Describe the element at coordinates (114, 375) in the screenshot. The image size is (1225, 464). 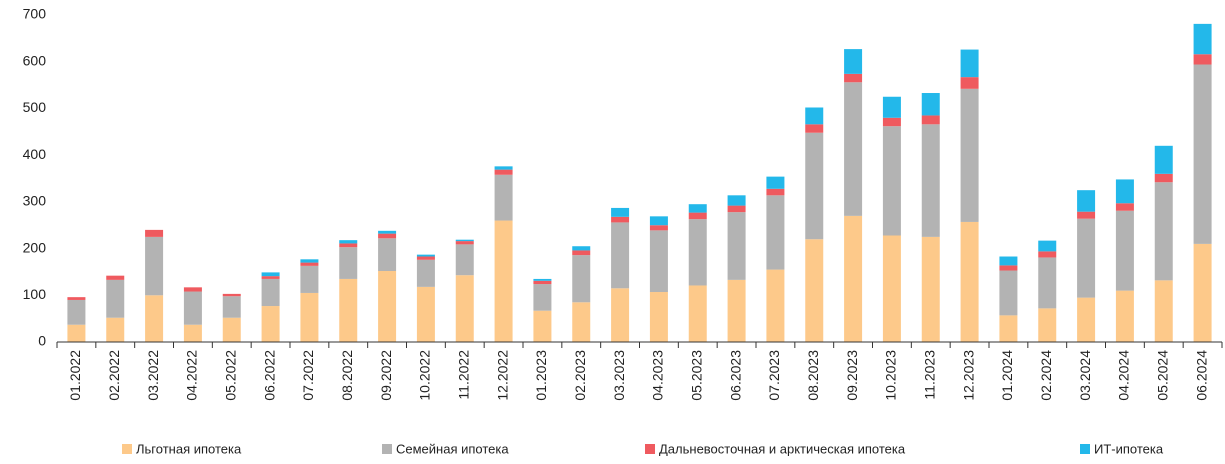
I see `x-tick-label: 02.2022` at that location.